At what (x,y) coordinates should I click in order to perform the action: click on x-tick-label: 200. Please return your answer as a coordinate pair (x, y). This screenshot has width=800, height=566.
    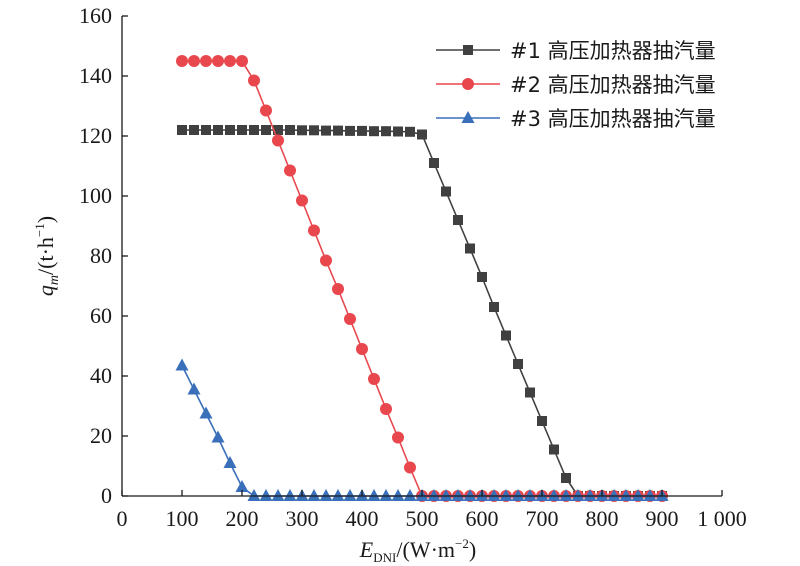
    Looking at the image, I should click on (242, 518).